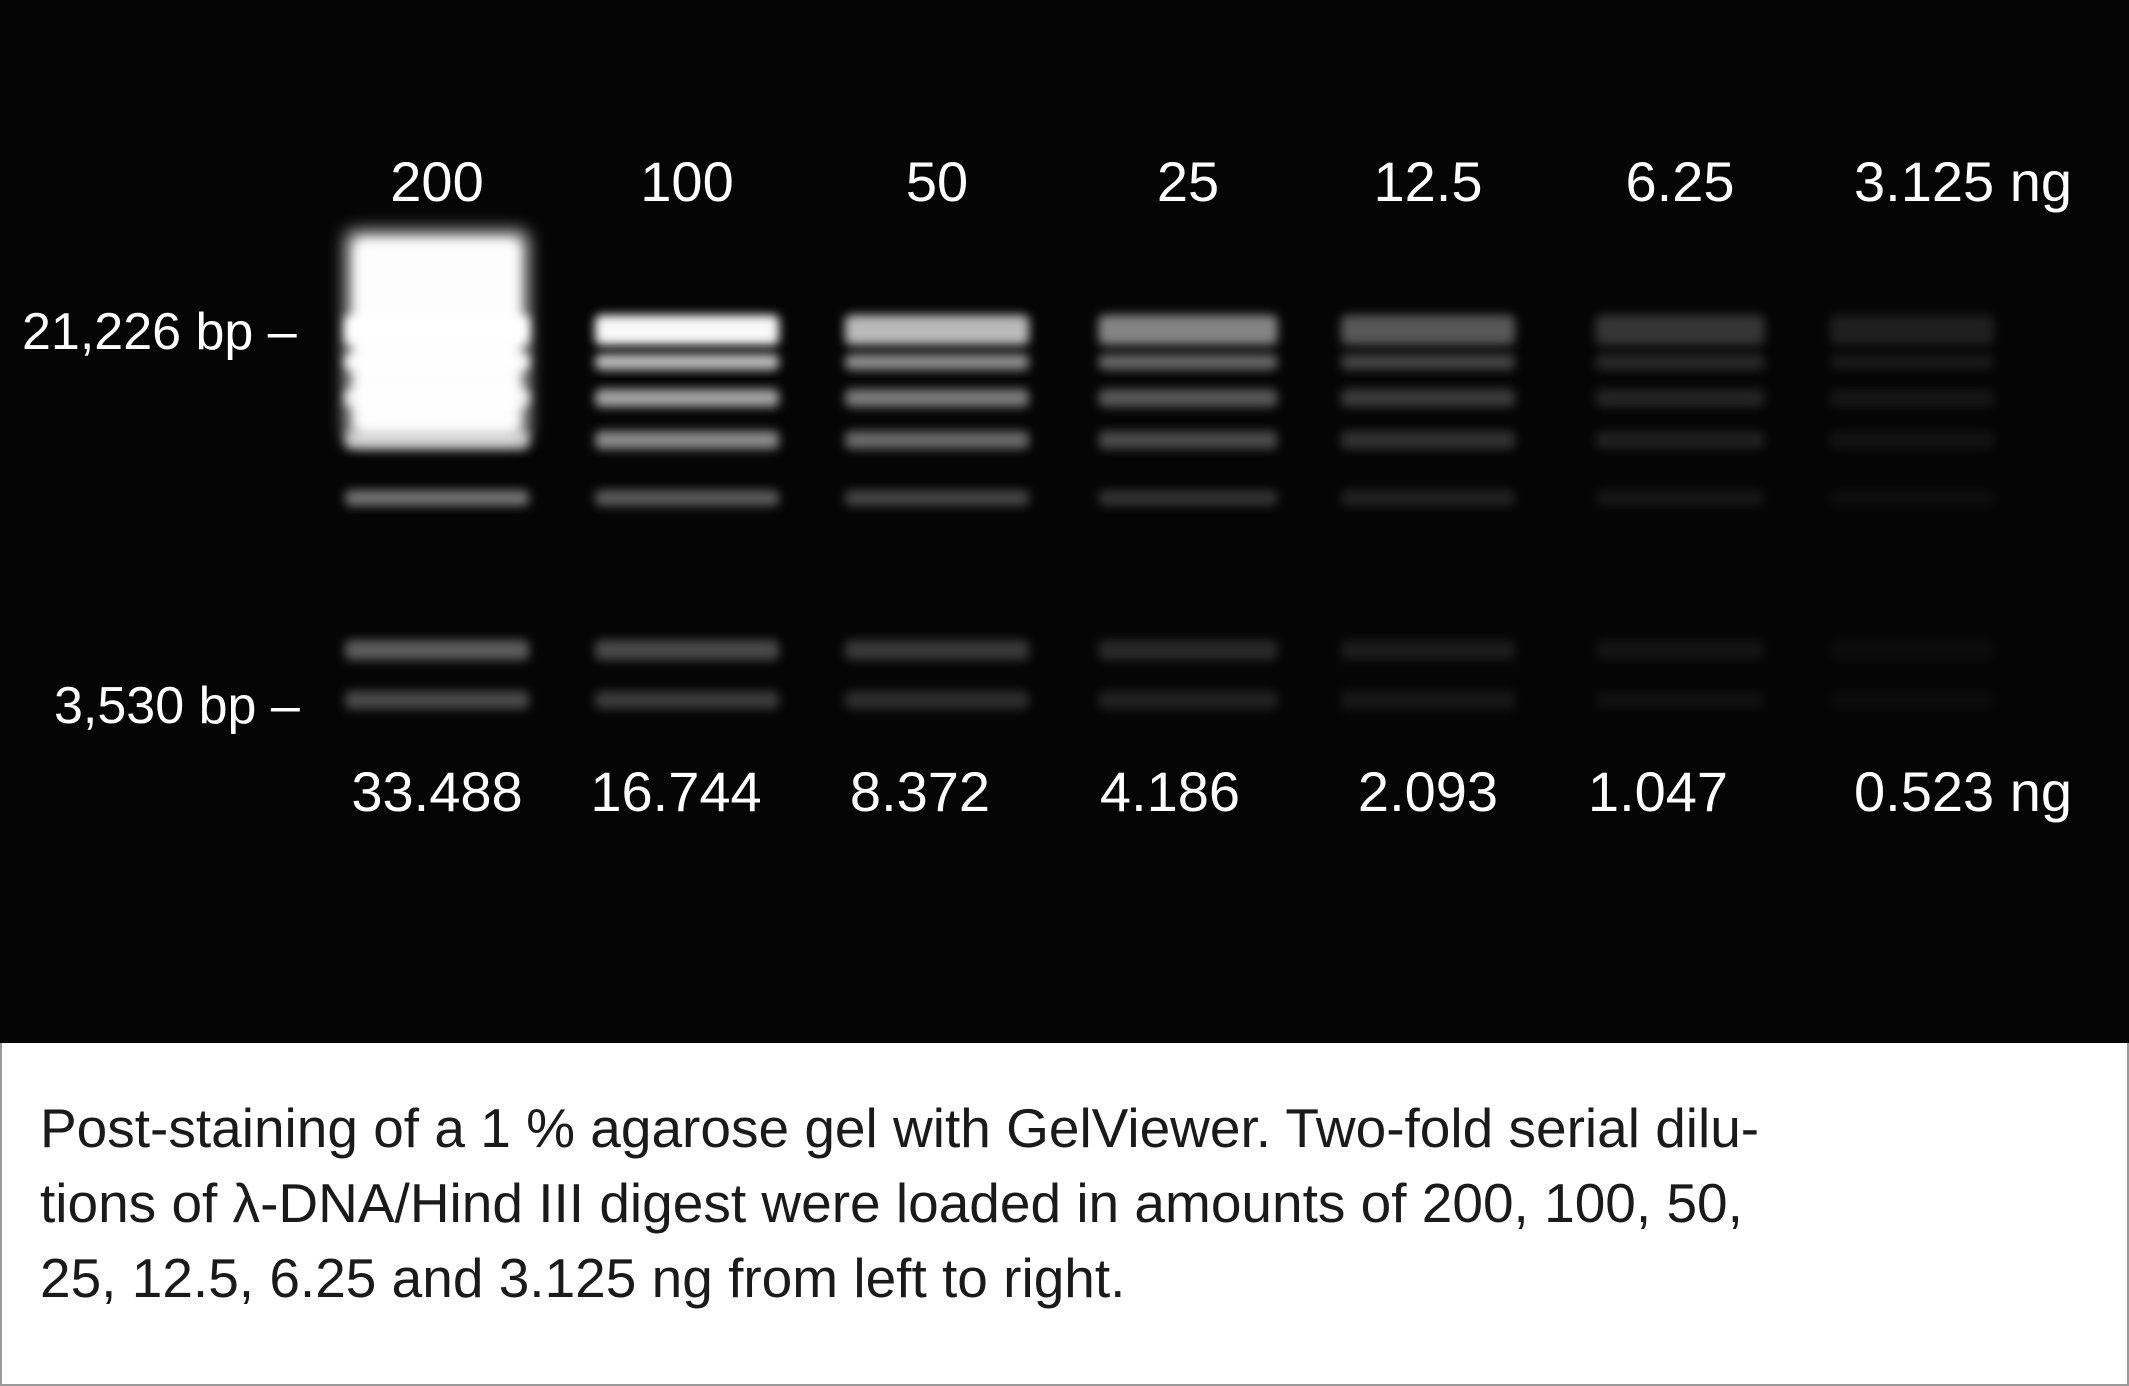 This screenshot has width=2129, height=1386. What do you see at coordinates (920, 791) in the screenshot?
I see `lane-label-bottom-3: 8.372` at bounding box center [920, 791].